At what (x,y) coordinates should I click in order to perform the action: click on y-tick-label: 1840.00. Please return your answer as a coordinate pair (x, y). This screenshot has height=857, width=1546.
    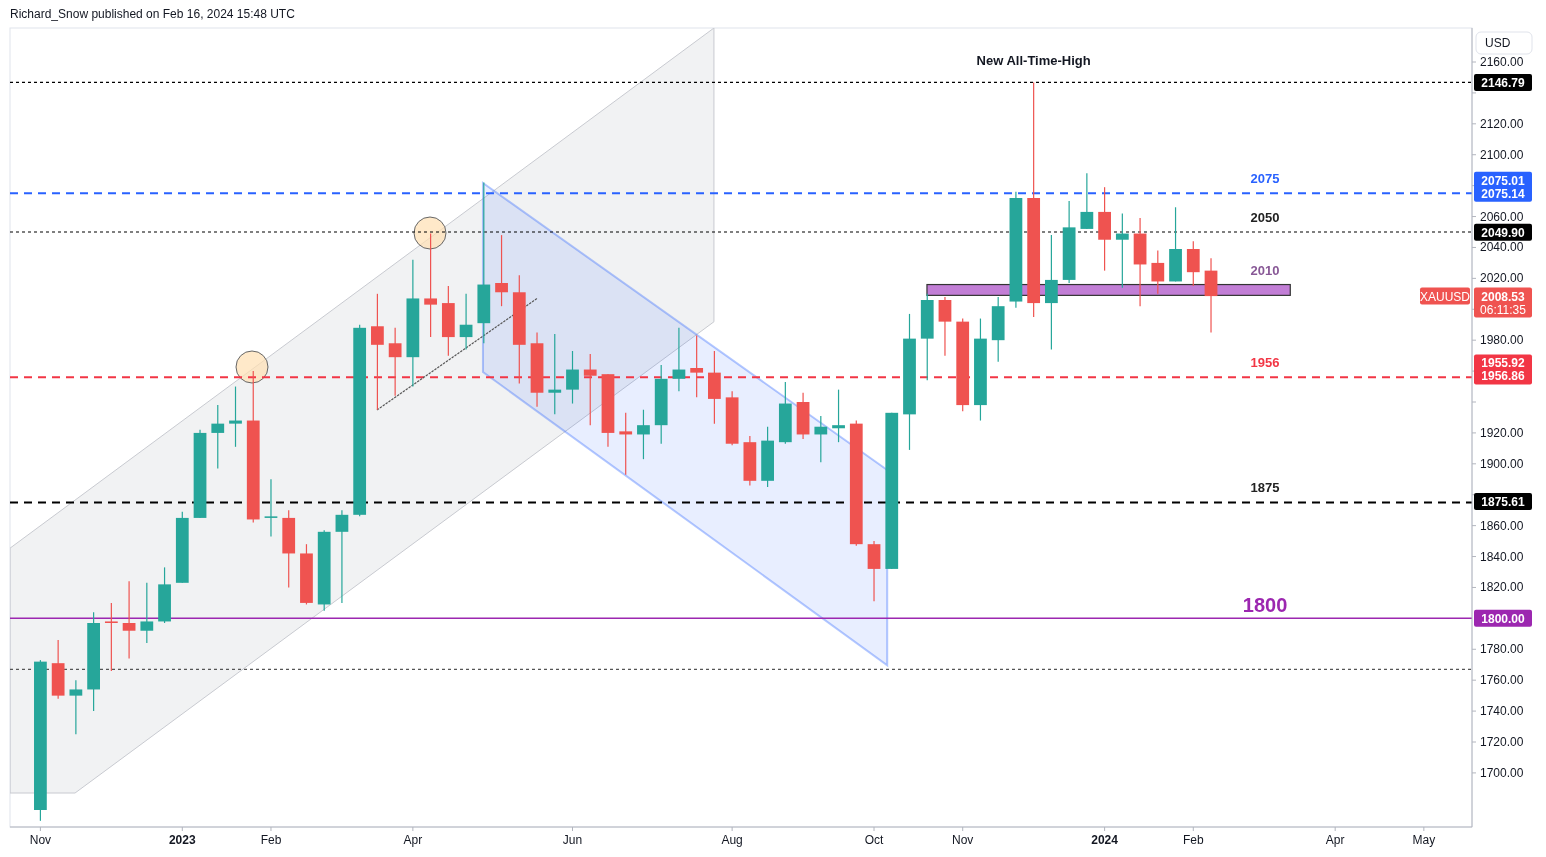
    Looking at the image, I should click on (1502, 556).